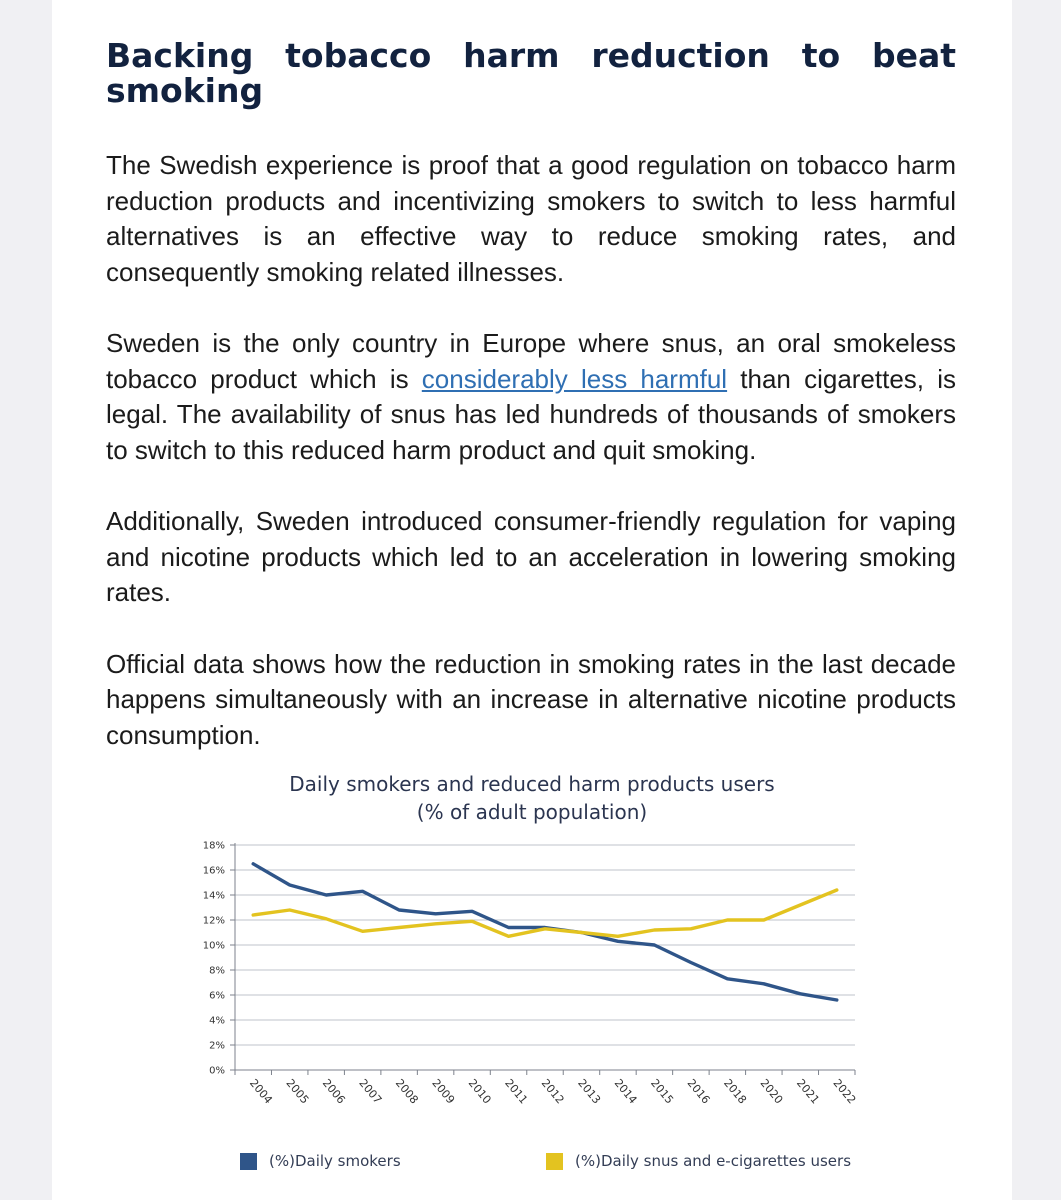  I want to click on y-tick-label: 6%, so click(217, 996).